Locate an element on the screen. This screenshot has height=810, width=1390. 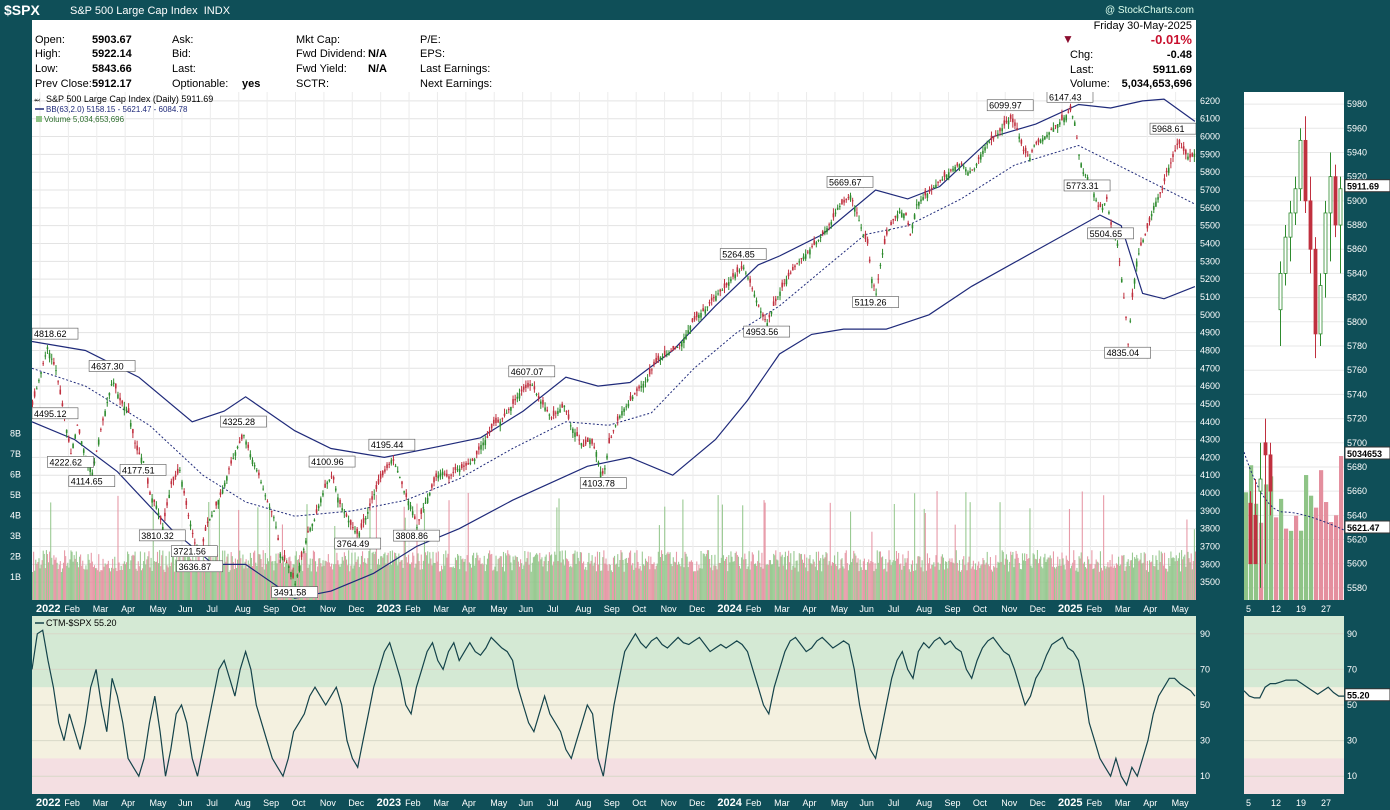
weekly-volume-bar is located at coordinates (1311, 547).